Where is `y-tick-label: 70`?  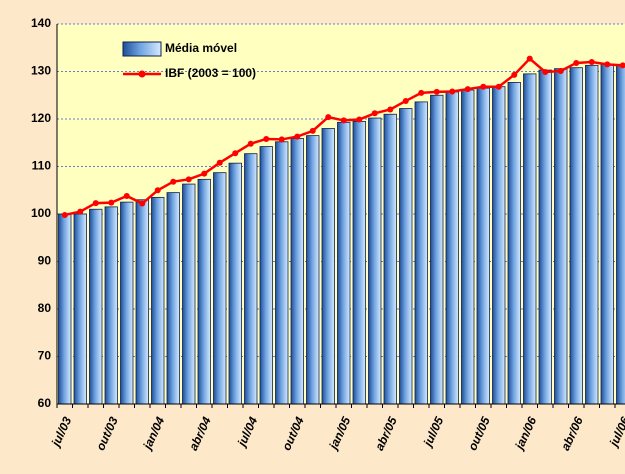
y-tick-label: 70 is located at coordinates (45, 356).